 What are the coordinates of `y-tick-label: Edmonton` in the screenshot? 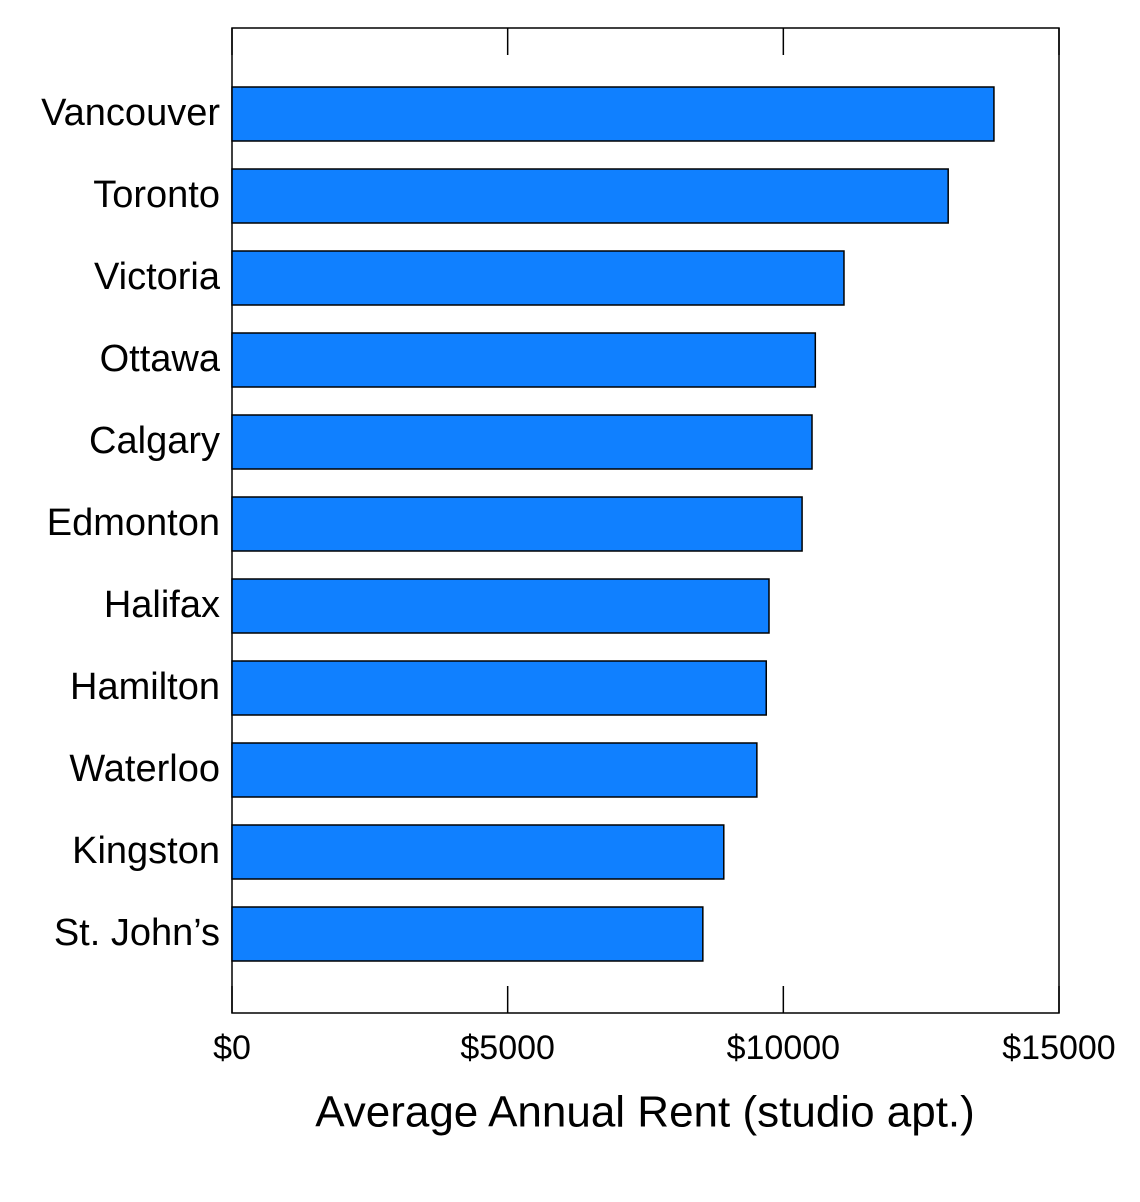 It's located at (133, 523).